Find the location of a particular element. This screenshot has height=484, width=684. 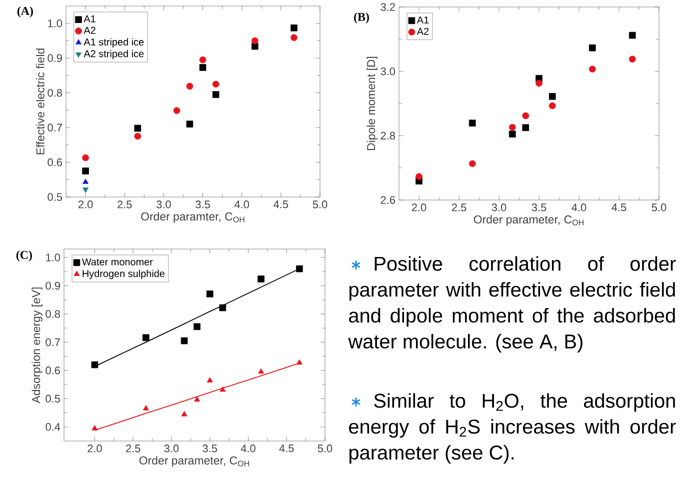

chart-title: (C) is located at coordinates (24, 256).